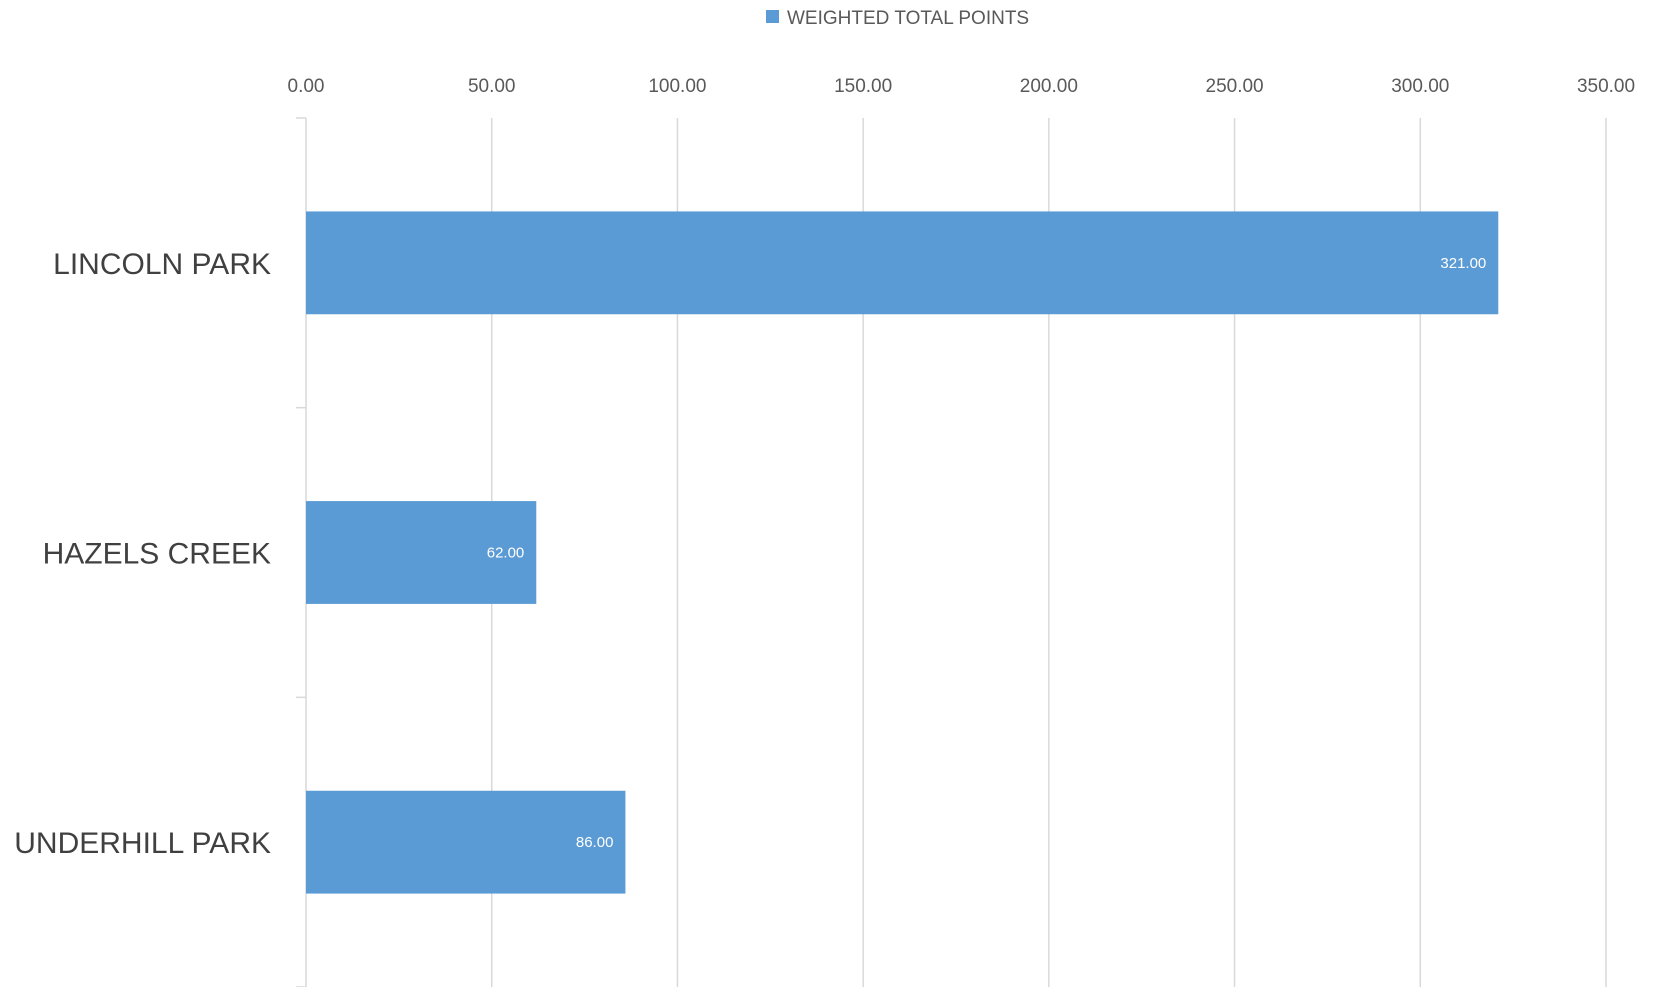 This screenshot has width=1658, height=992. Describe the element at coordinates (1606, 86) in the screenshot. I see `x-tick-label: 350.00` at that location.